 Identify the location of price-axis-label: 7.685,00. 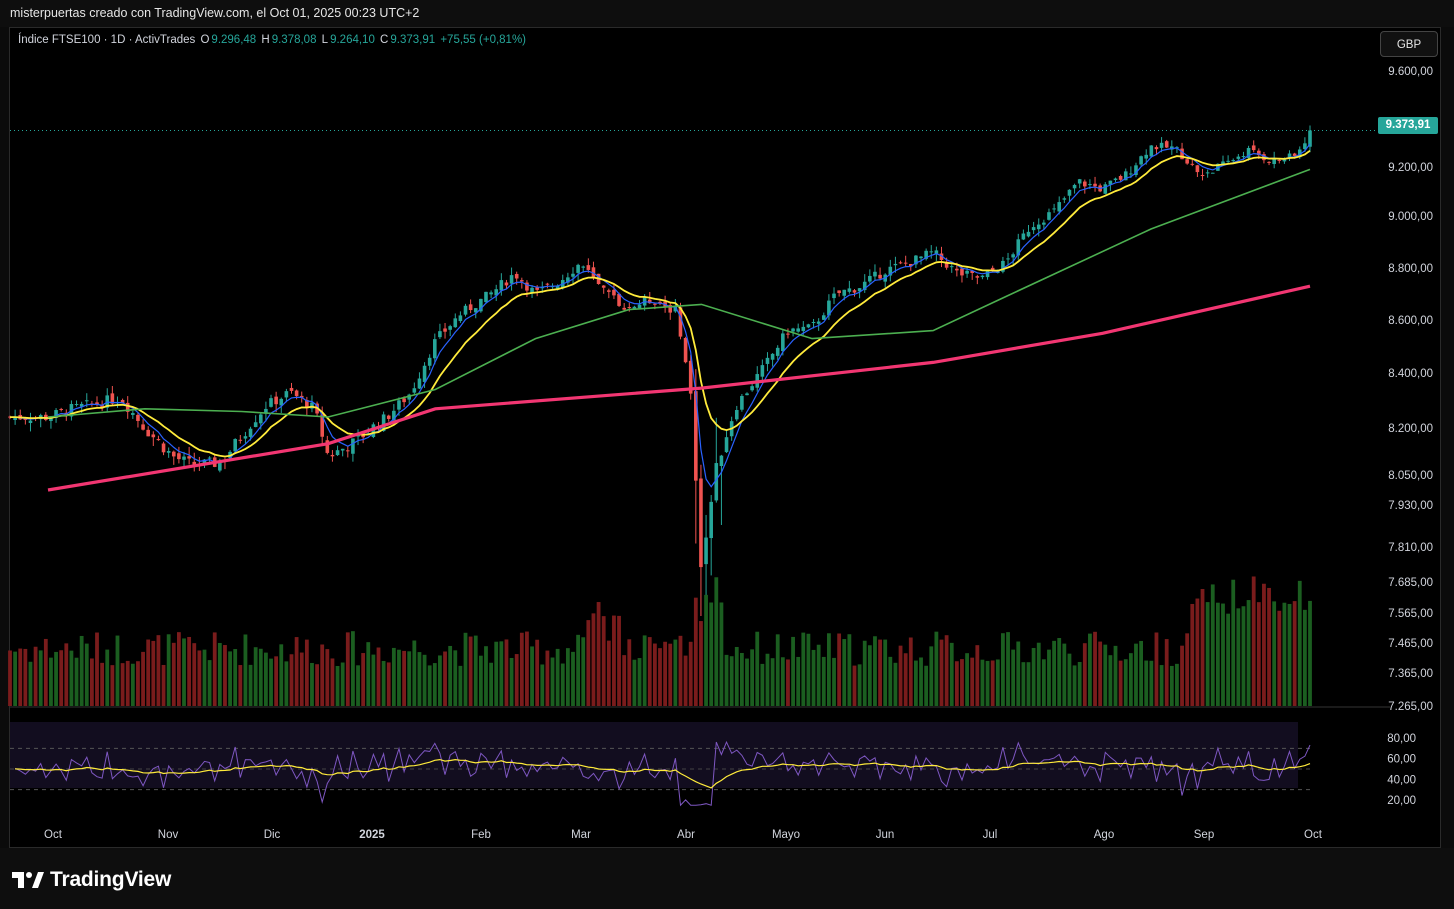
(1410, 583).